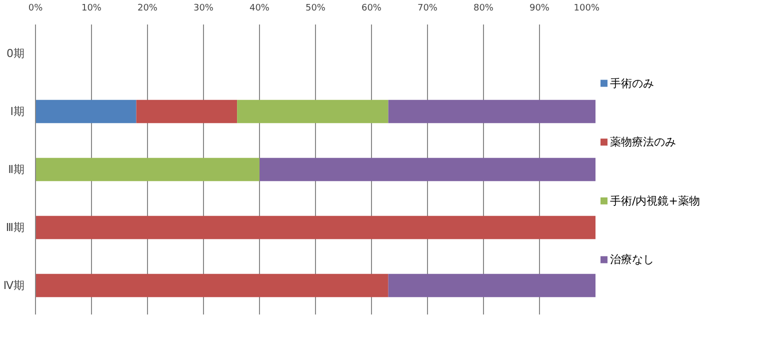  Describe the element at coordinates (16, 169) in the screenshot. I see `y-tick-label: Ⅱ期` at that location.